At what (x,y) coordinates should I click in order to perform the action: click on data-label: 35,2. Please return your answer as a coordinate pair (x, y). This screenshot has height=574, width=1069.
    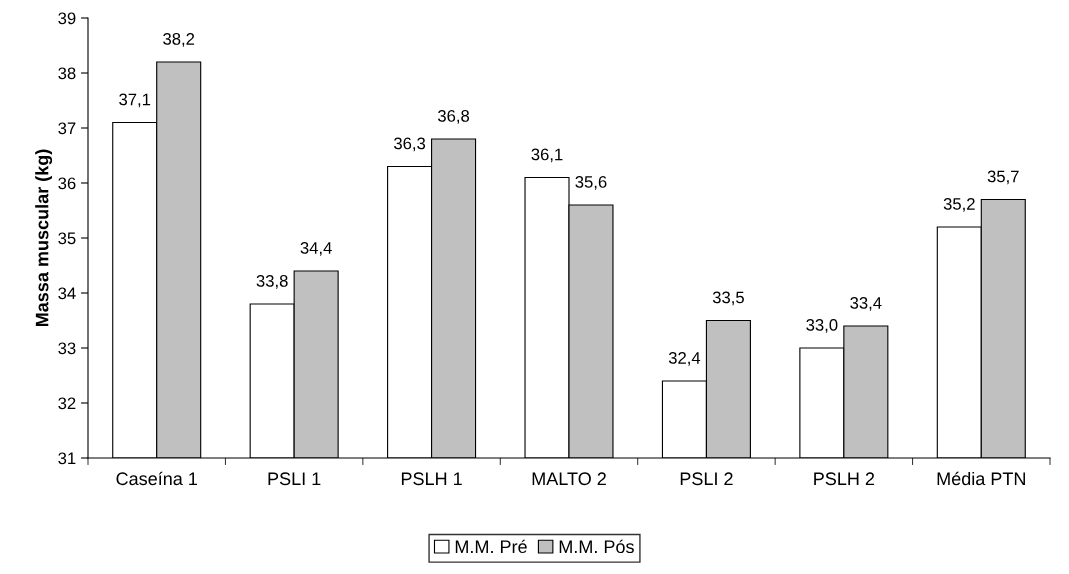
    Looking at the image, I should click on (959, 205).